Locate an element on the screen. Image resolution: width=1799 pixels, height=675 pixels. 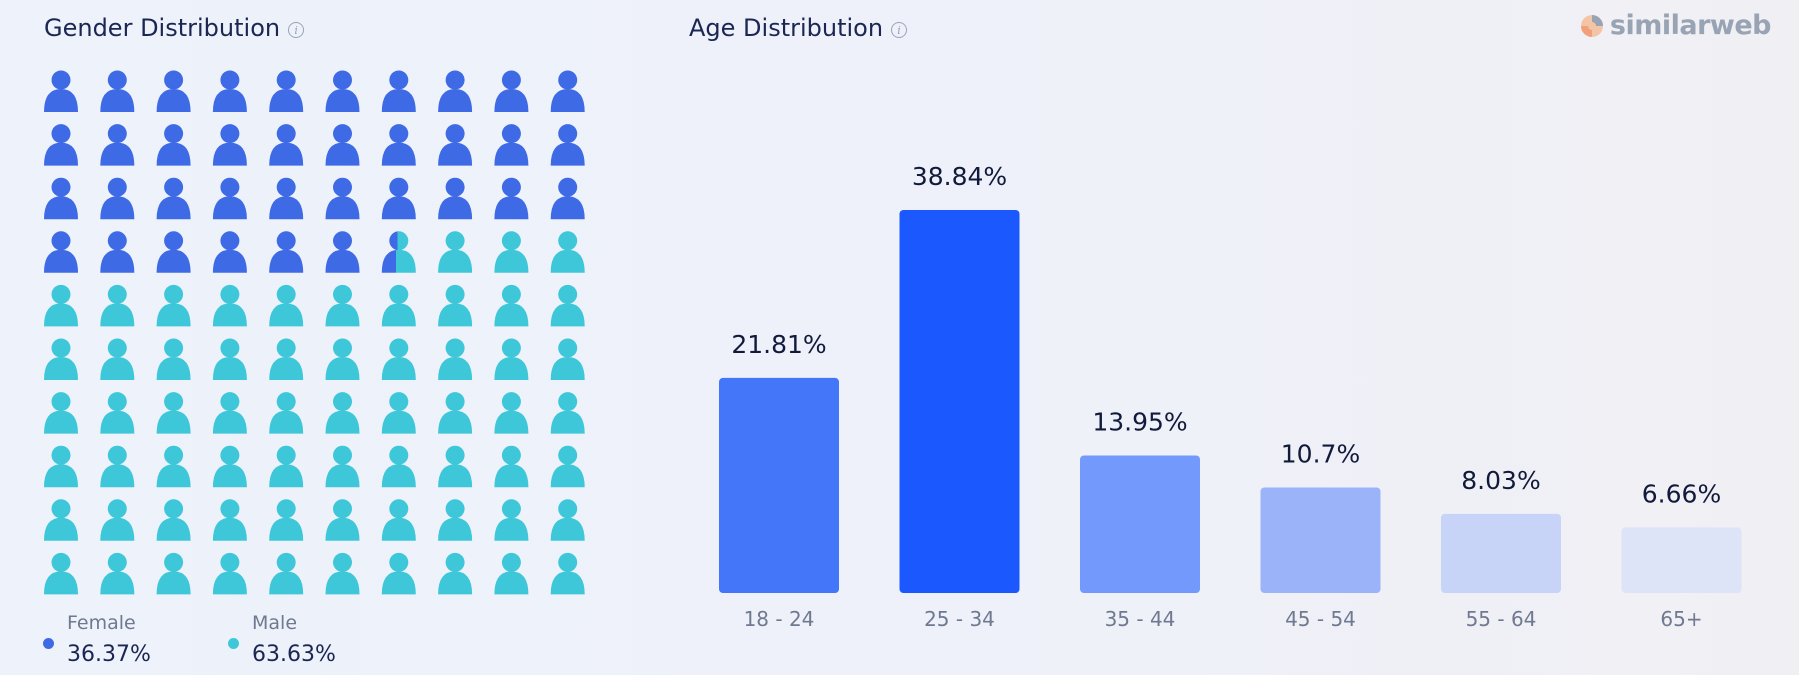
age-title-text: Age Distribution is located at coordinates (786, 28).